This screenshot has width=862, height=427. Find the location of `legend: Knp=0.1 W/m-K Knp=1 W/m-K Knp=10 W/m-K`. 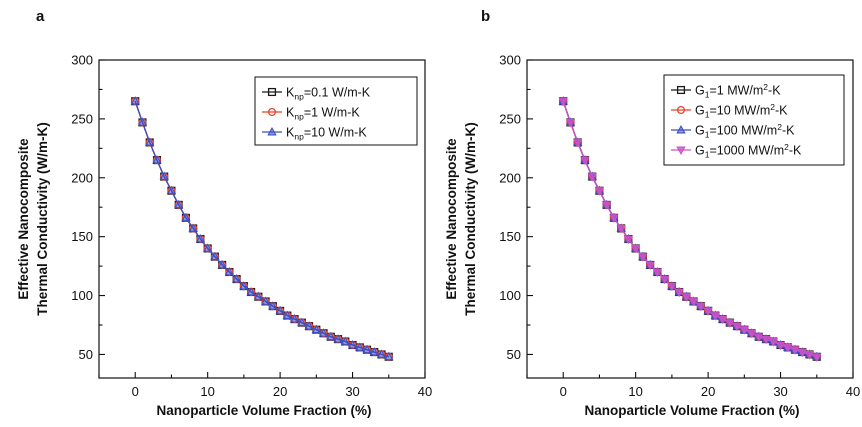

legend: Knp=0.1 W/m-K Knp=1 W/m-K Knp=10 W/m-K is located at coordinates (336, 111).